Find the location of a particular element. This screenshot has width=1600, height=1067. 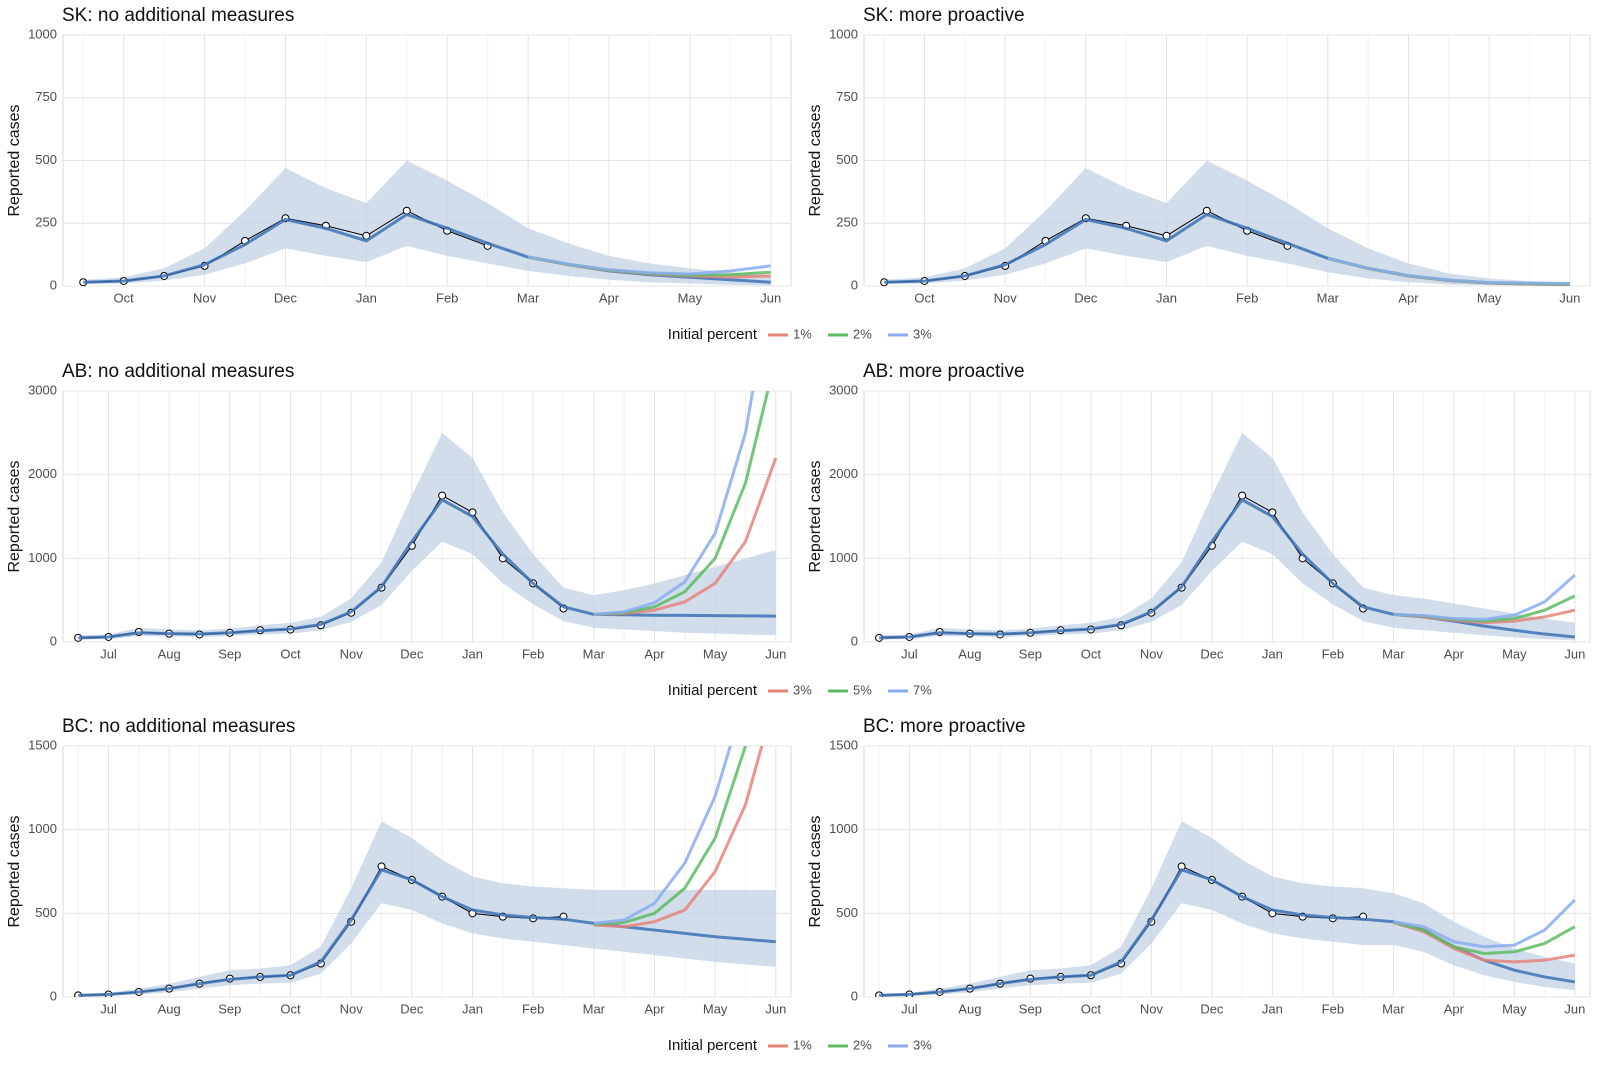

panel-title: BC: more proactive is located at coordinates (944, 726).